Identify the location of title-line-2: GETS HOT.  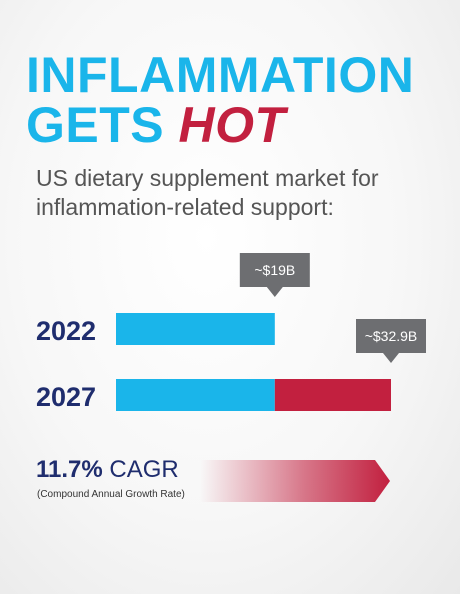
(220, 125).